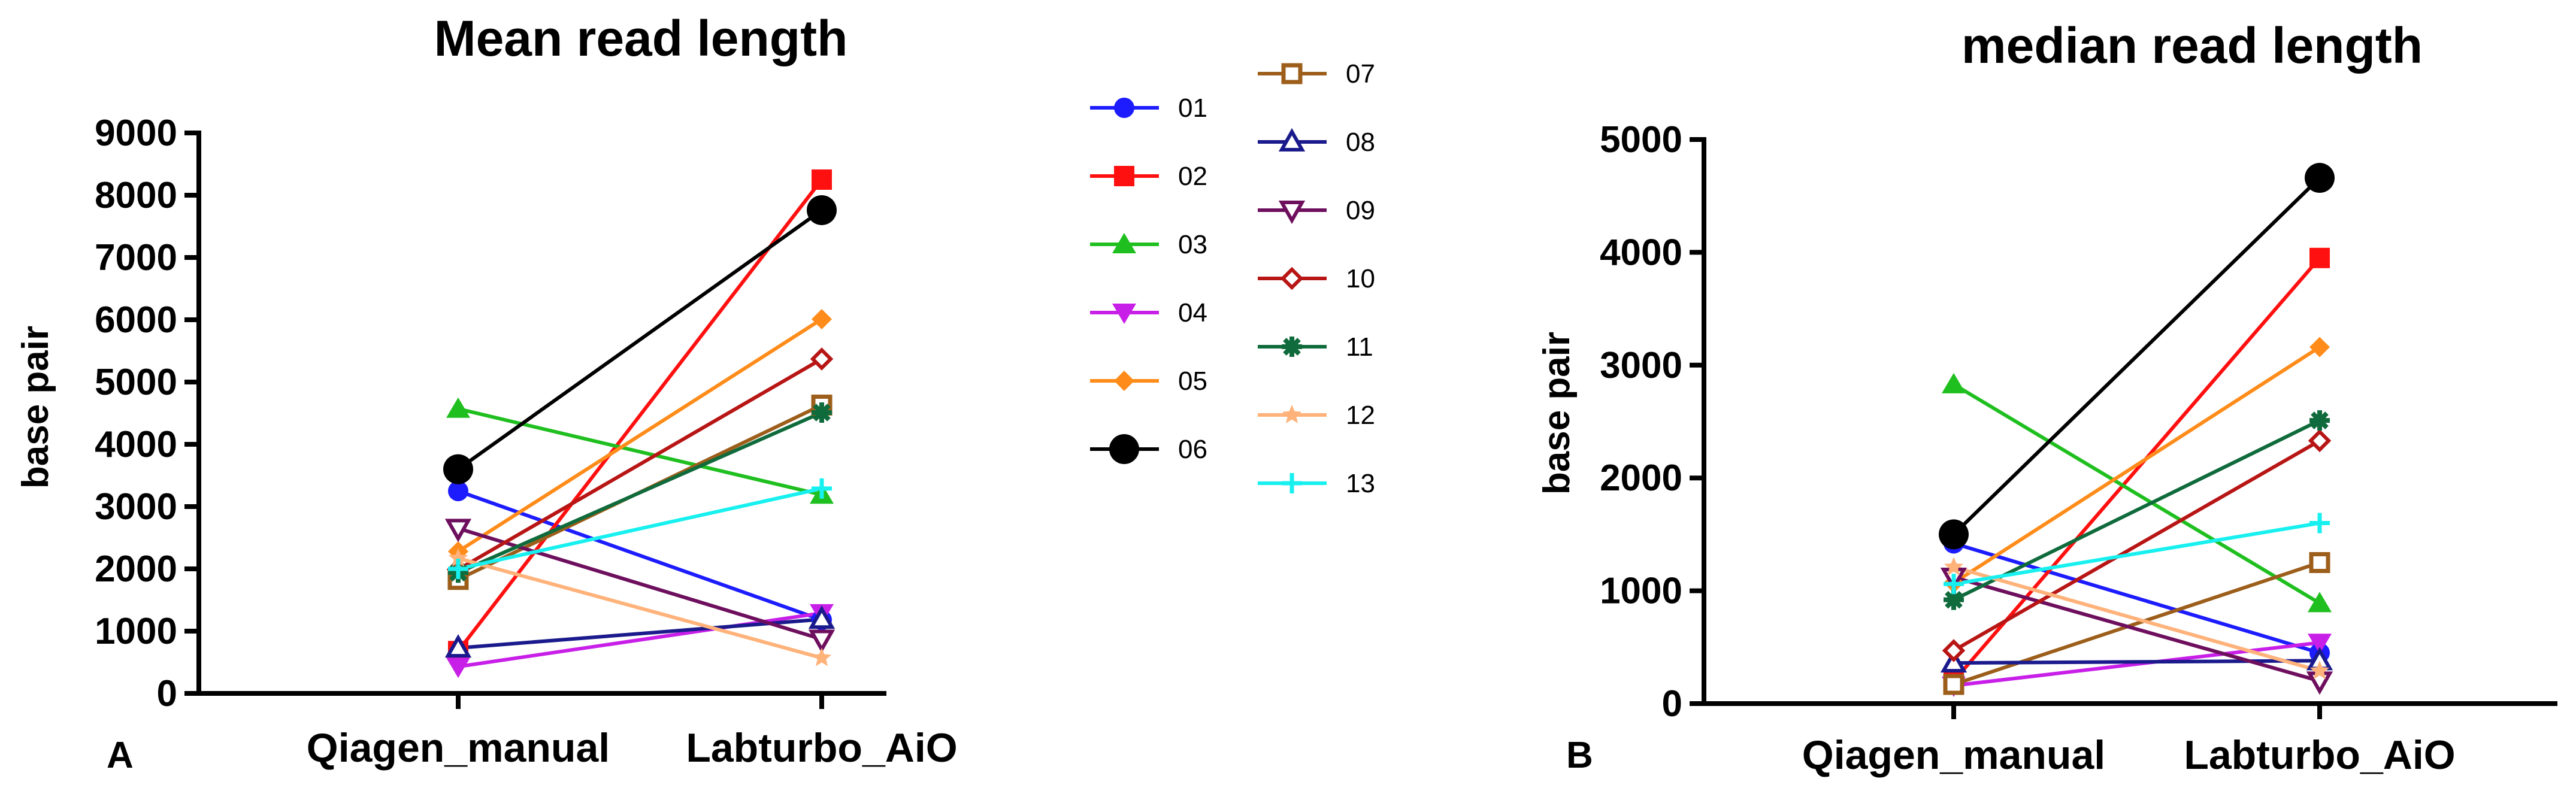 This screenshot has height=800, width=2576. What do you see at coordinates (136, 195) in the screenshot?
I see `y-tick-label-a: 8000` at bounding box center [136, 195].